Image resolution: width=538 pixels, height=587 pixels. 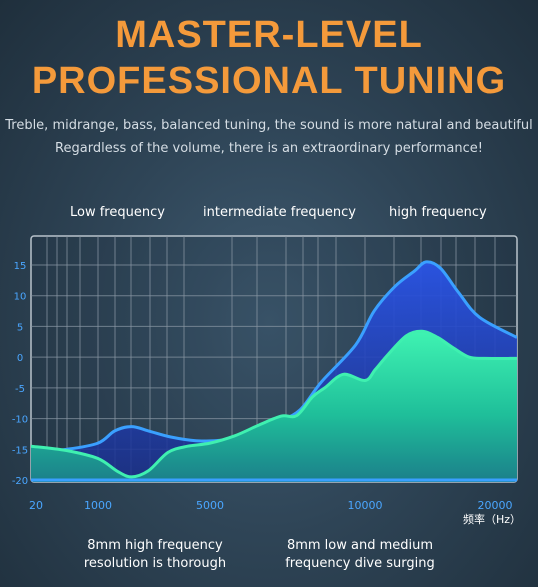 I want to click on y-tick-label: -5, so click(x=20, y=389).